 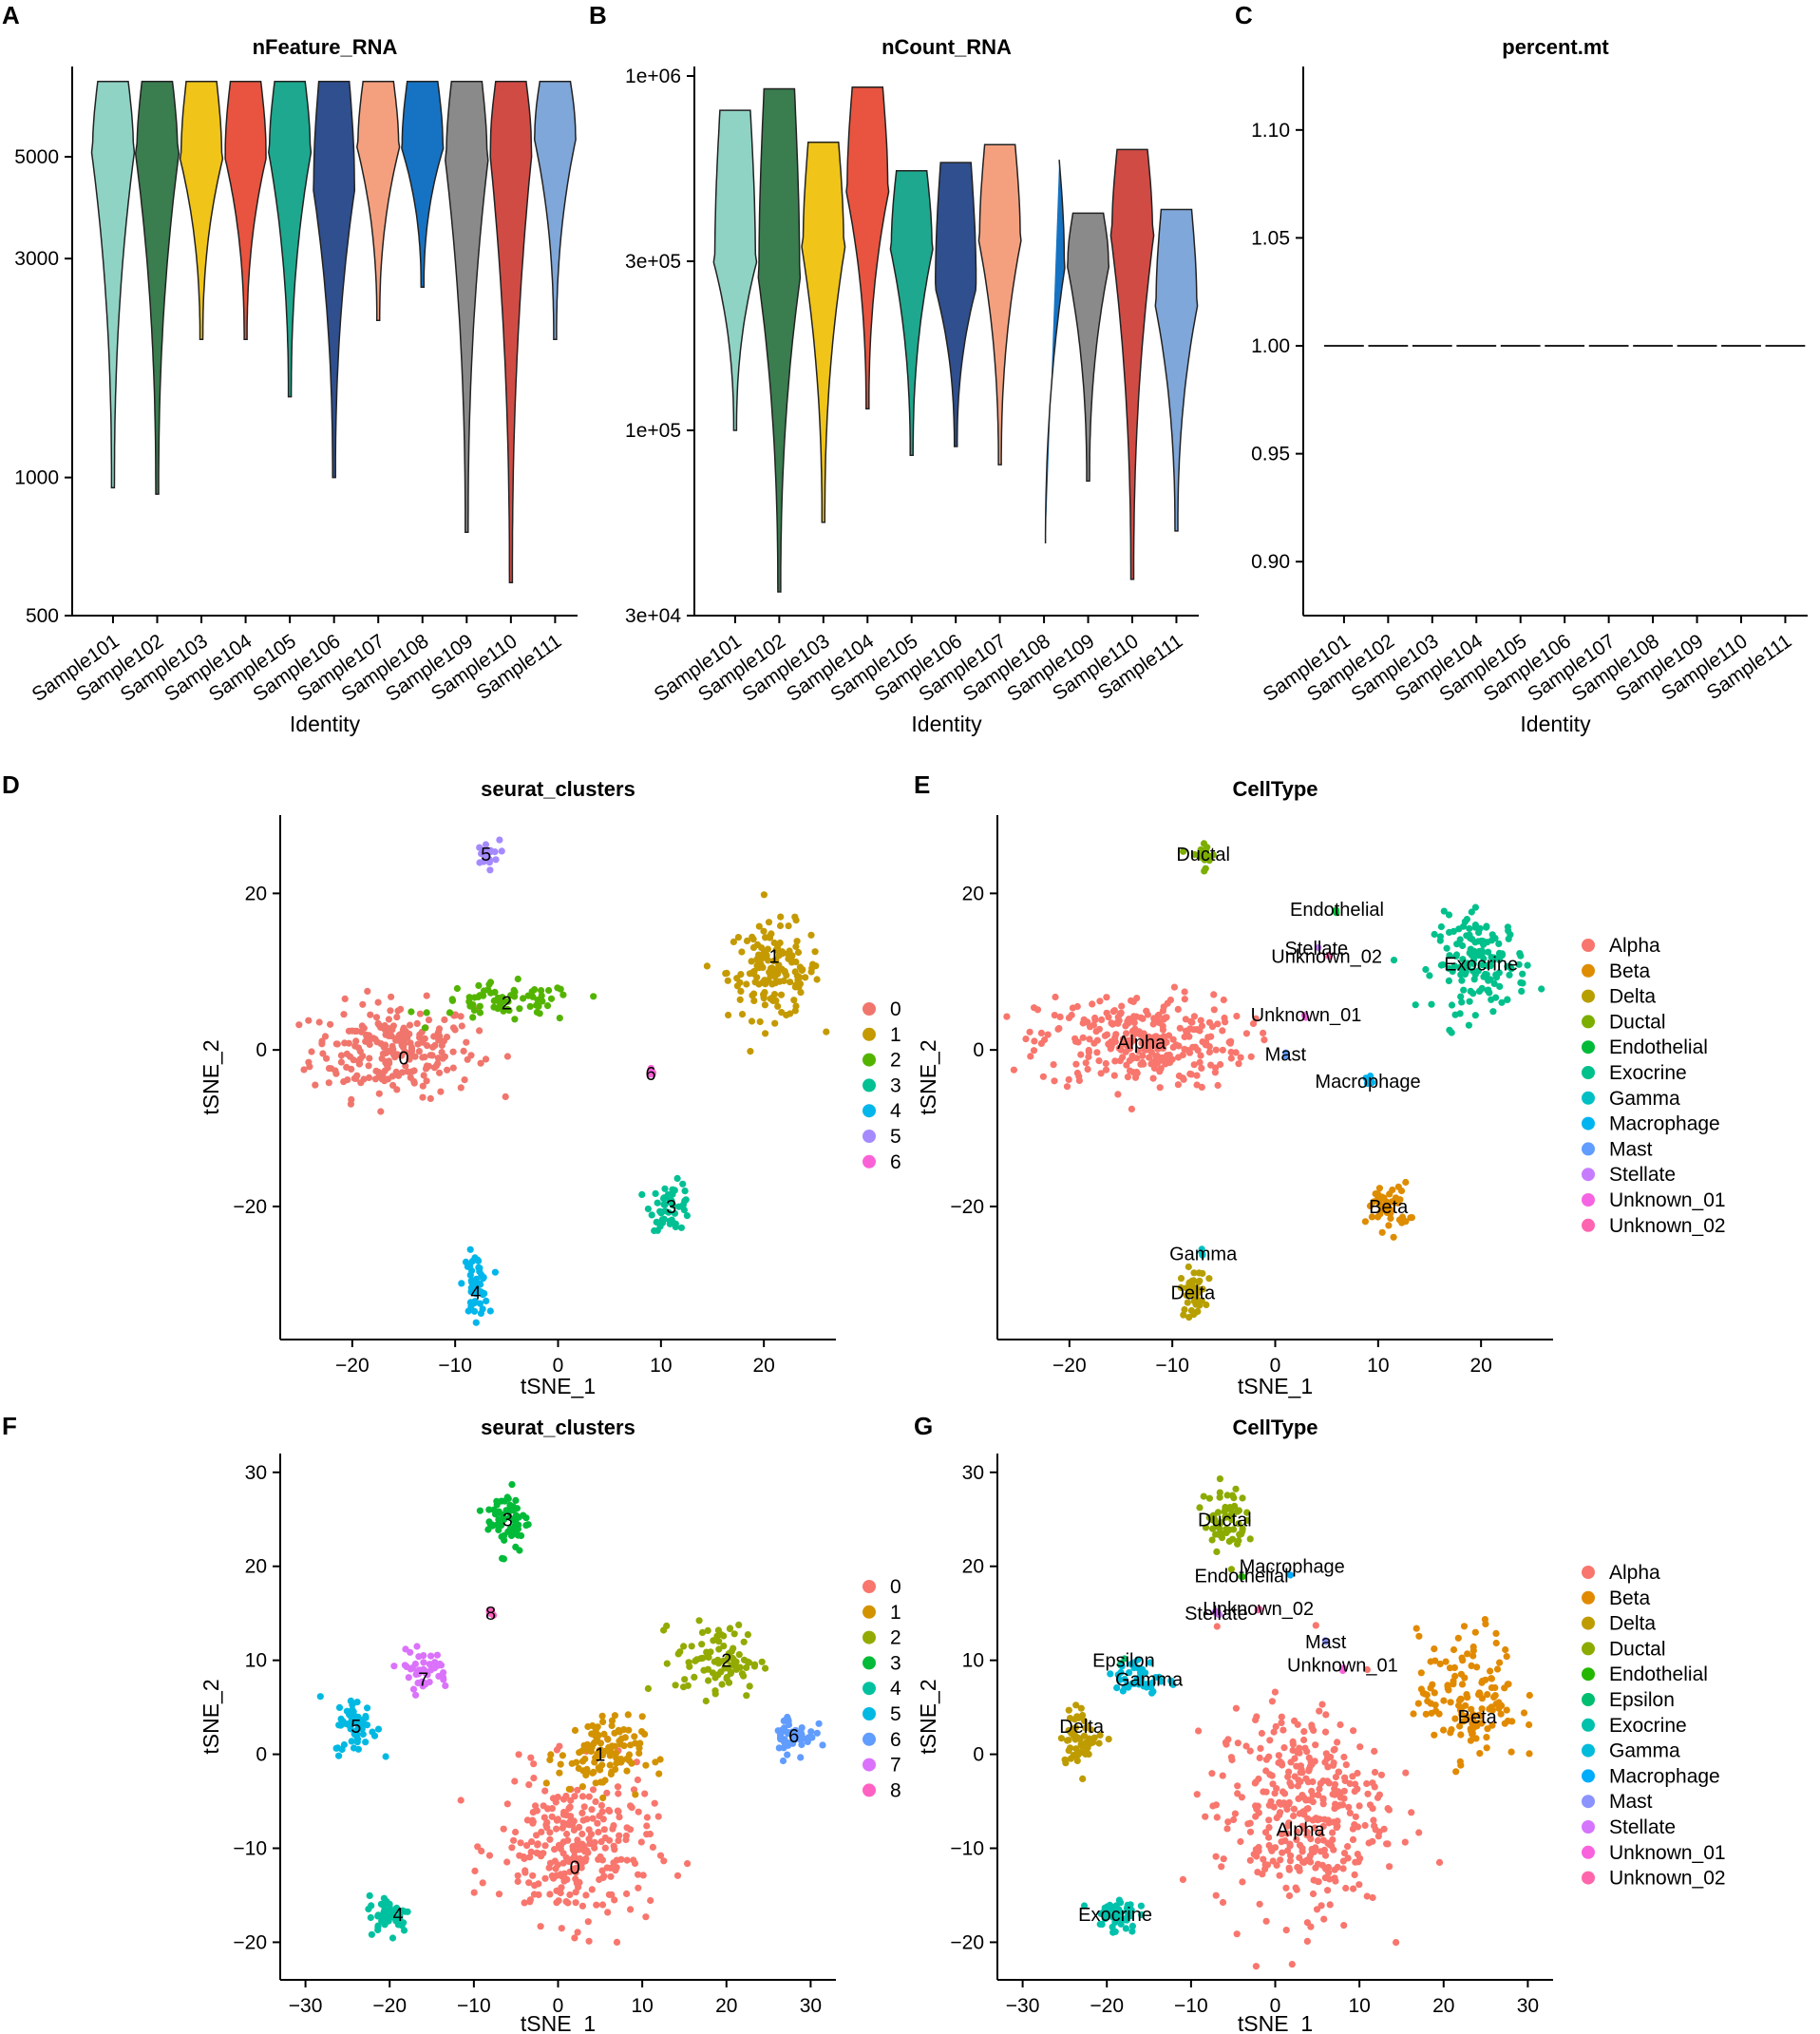 What do you see at coordinates (1481, 966) in the screenshot?
I see `cluster-label: Exocrine` at bounding box center [1481, 966].